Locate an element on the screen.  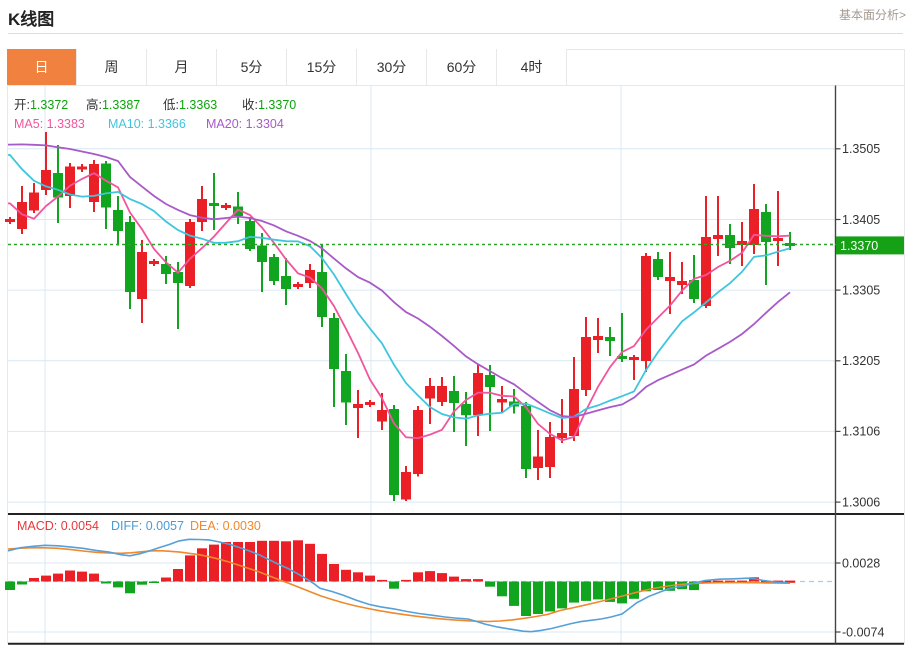
svg-text: 1.3305 is located at coordinates (861, 290).